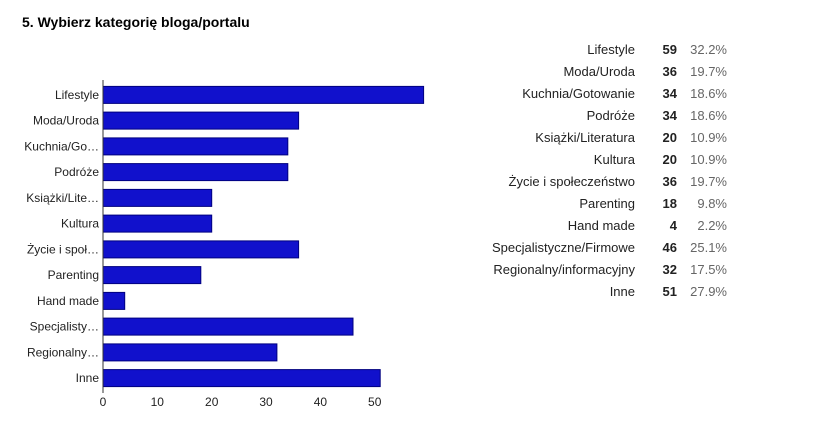  Describe the element at coordinates (669, 49) in the screenshot. I see `summary-count: 59` at that location.